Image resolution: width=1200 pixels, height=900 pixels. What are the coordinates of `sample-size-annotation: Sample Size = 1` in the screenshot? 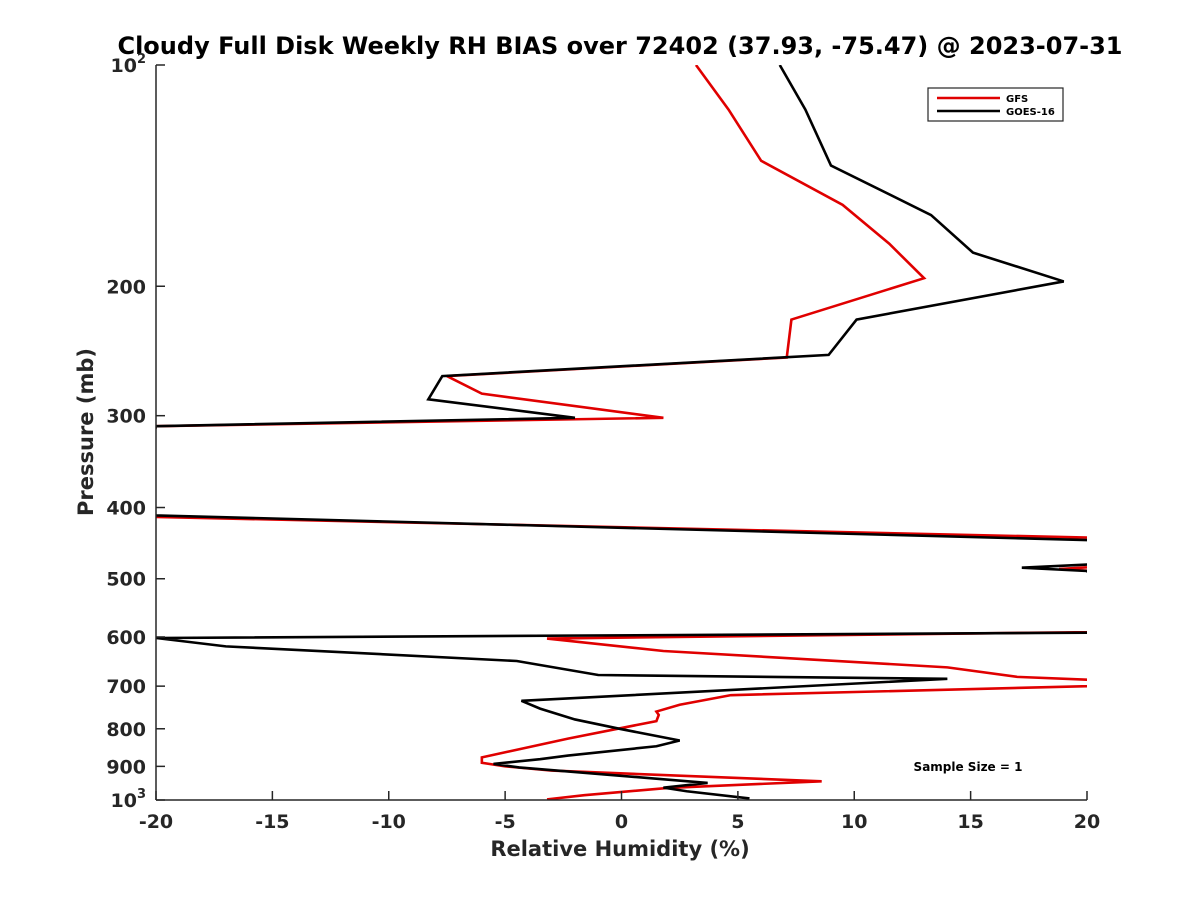 It's located at (968, 767).